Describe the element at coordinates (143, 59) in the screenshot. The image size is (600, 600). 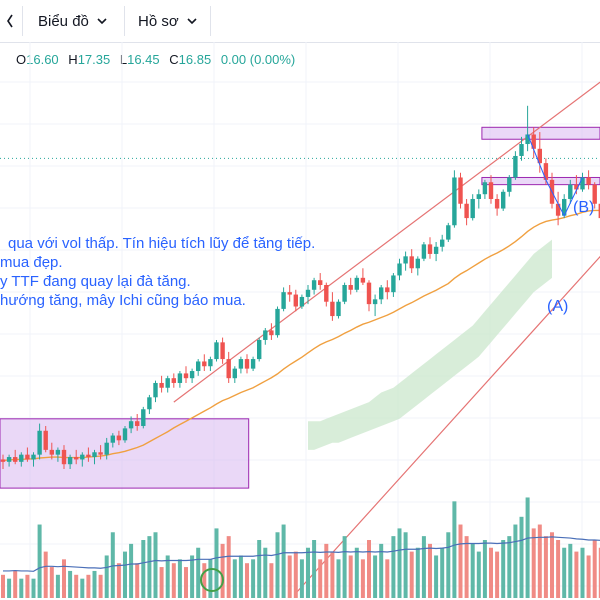
I see `low-value: 16.45` at that location.